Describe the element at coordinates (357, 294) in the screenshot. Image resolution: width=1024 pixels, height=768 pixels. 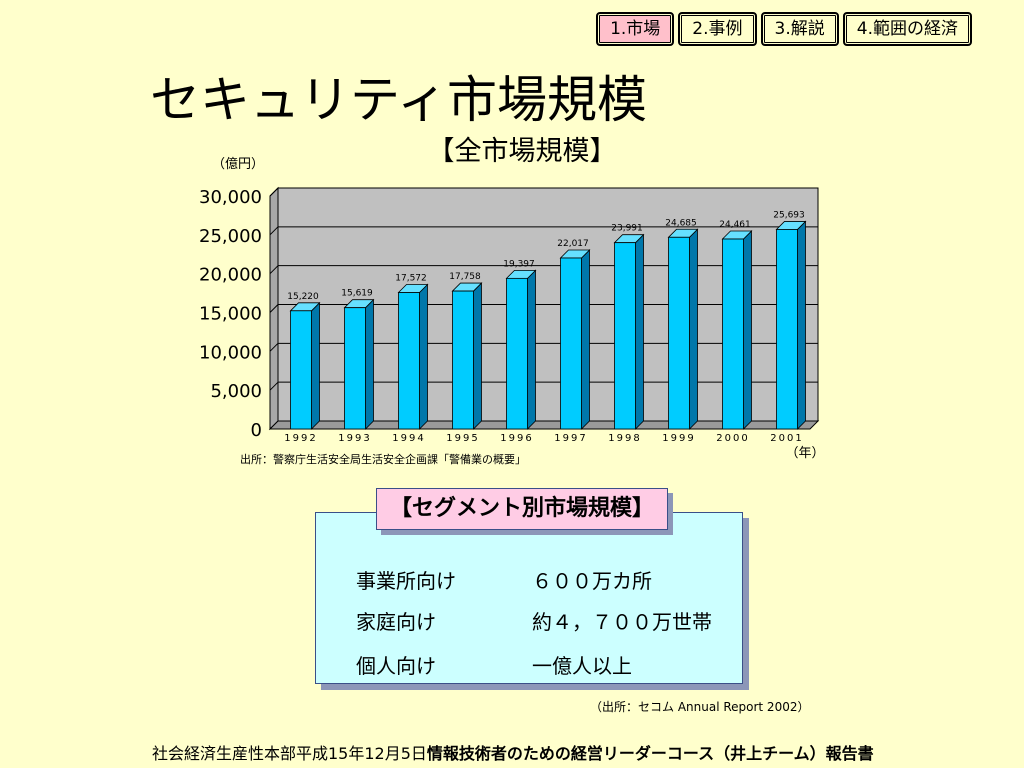
I see `data-label: 15,619` at that location.